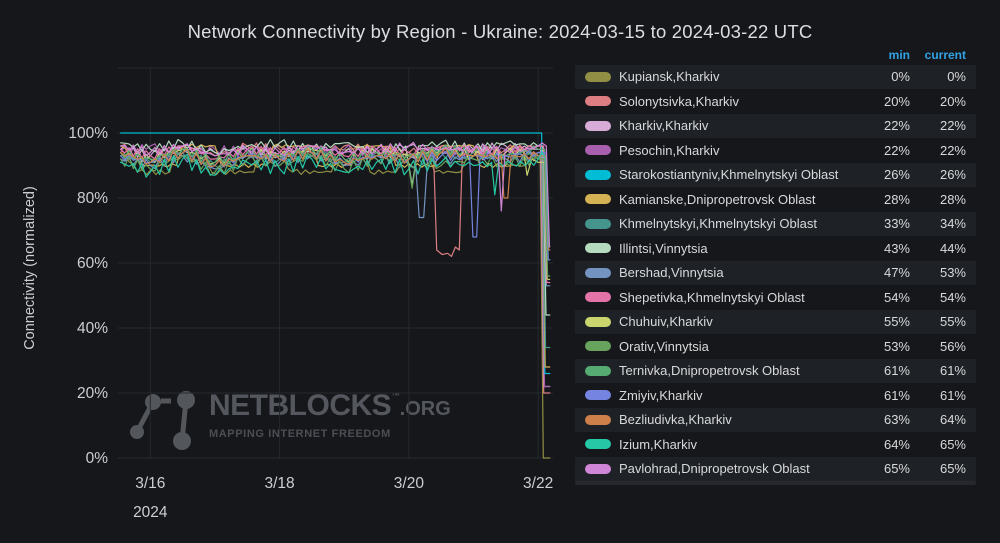 This screenshot has height=543, width=1000. What do you see at coordinates (775, 77) in the screenshot?
I see `legend-row: Kupiansk,Kharkiv 0% 0%` at bounding box center [775, 77].